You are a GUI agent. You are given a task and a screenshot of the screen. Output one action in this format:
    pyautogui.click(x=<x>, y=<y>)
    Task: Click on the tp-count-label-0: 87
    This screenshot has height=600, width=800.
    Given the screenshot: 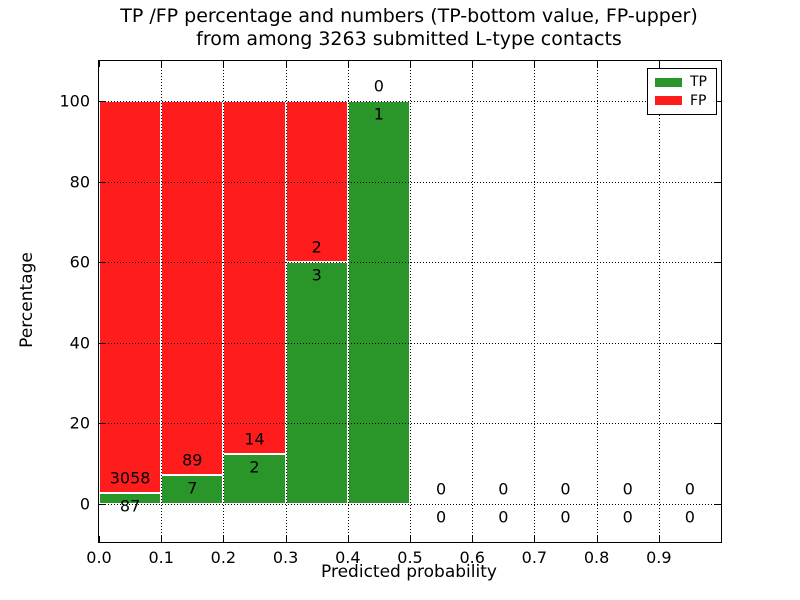 What is the action you would take?
    pyautogui.click(x=130, y=506)
    